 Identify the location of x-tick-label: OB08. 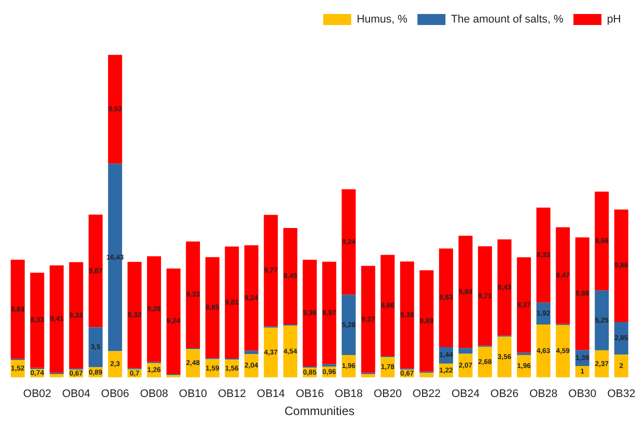
(154, 394).